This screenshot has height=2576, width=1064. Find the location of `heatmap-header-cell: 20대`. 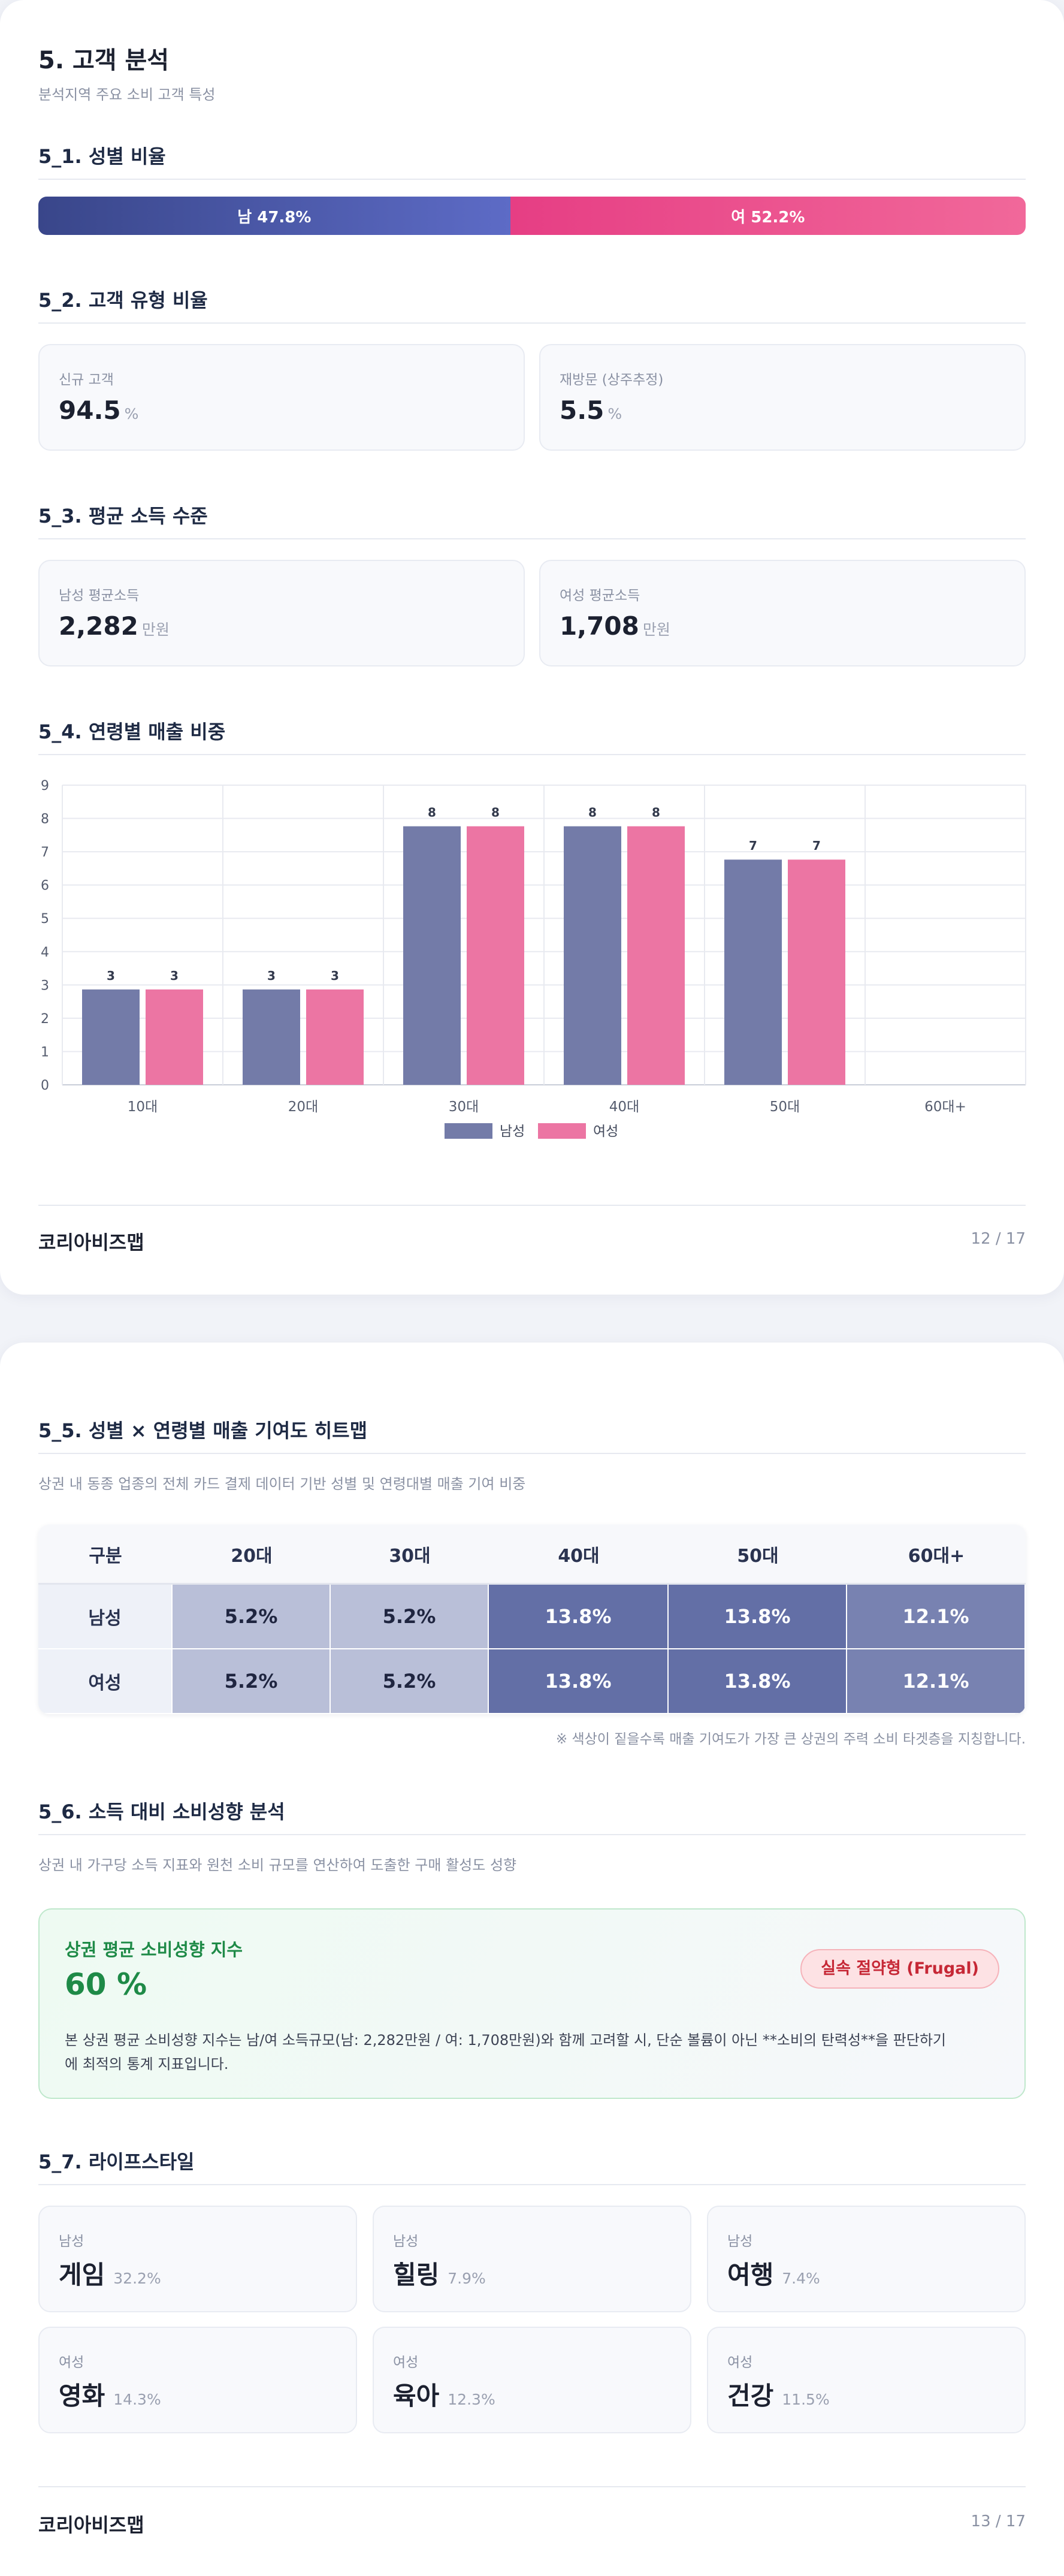

heatmap-header-cell: 20대 is located at coordinates (252, 1555).